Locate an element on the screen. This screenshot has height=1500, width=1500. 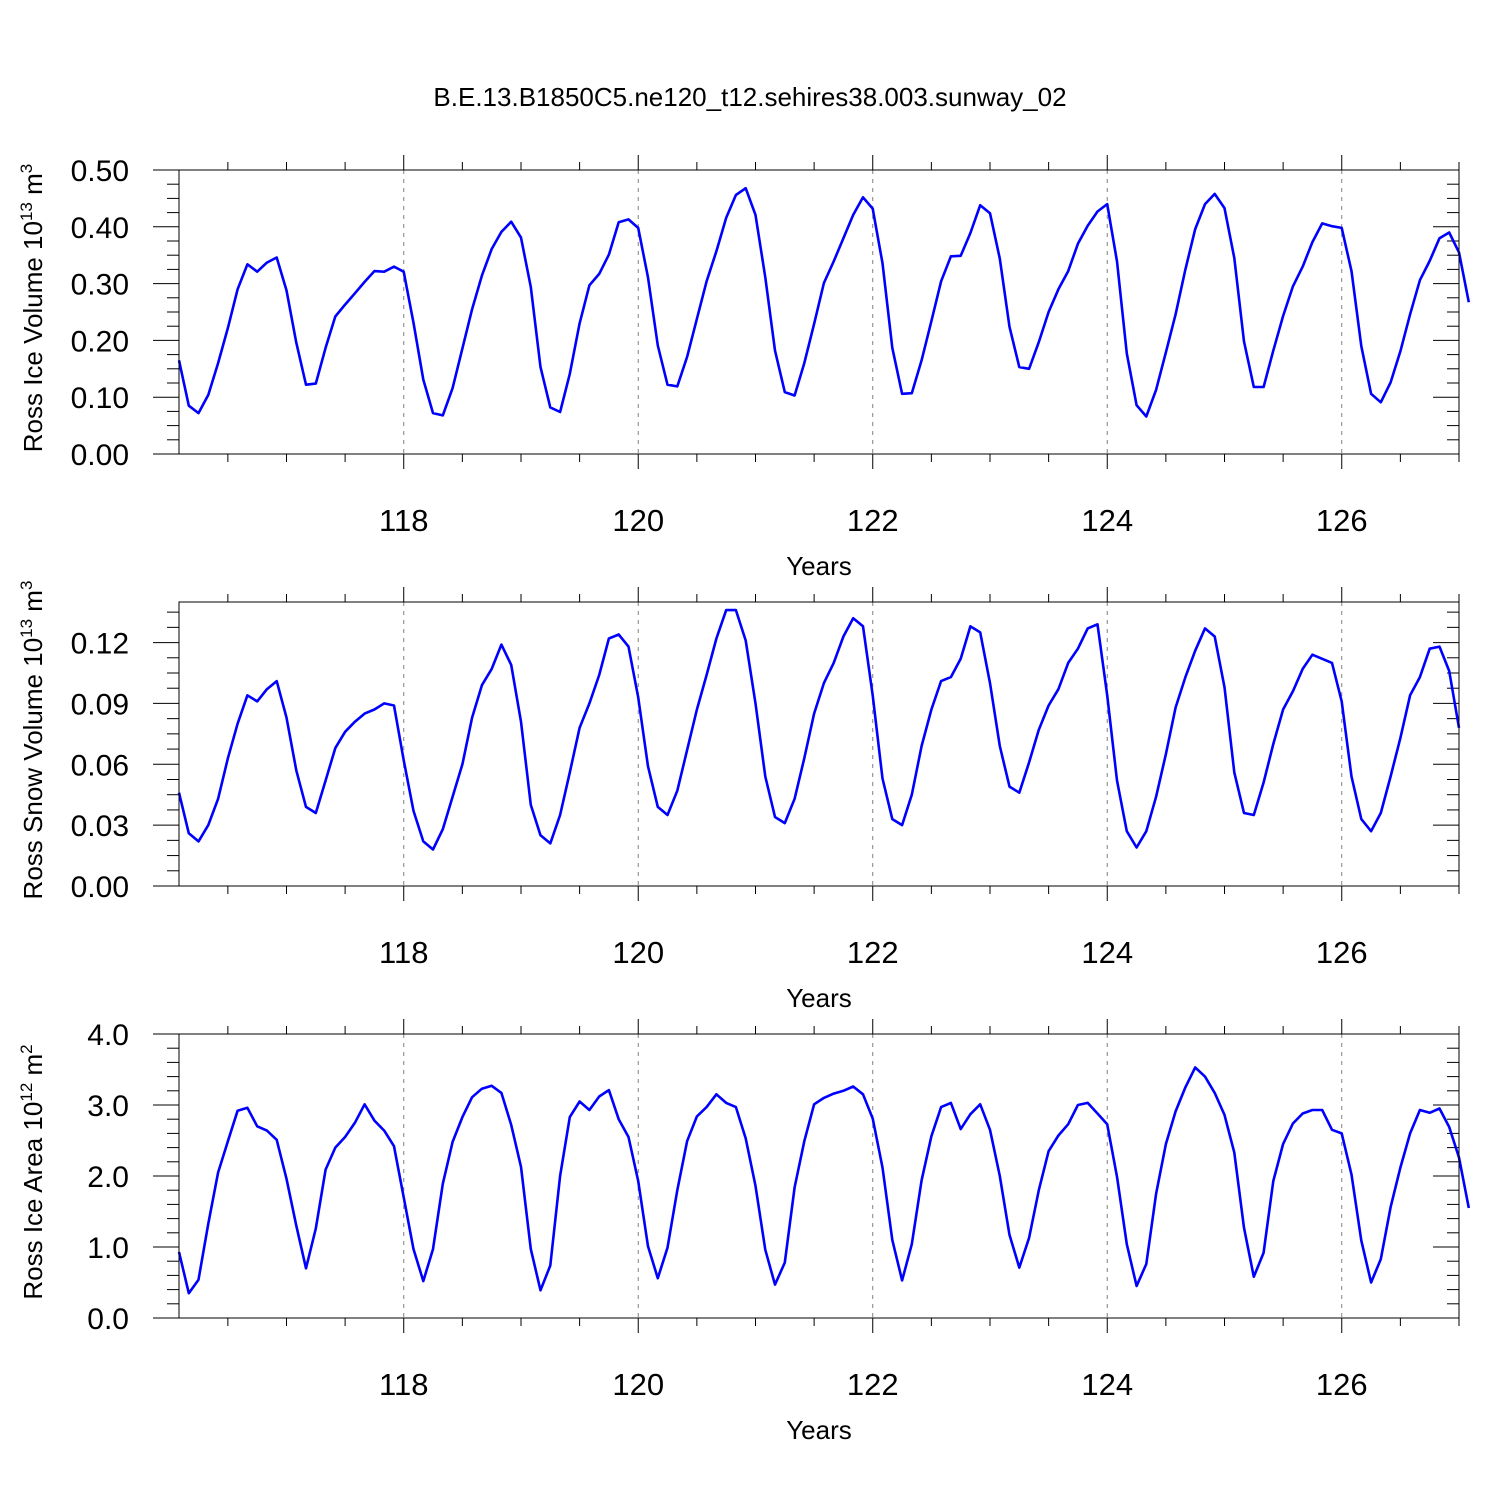
panel-1-x-tick-label: 124 is located at coordinates (1107, 520).